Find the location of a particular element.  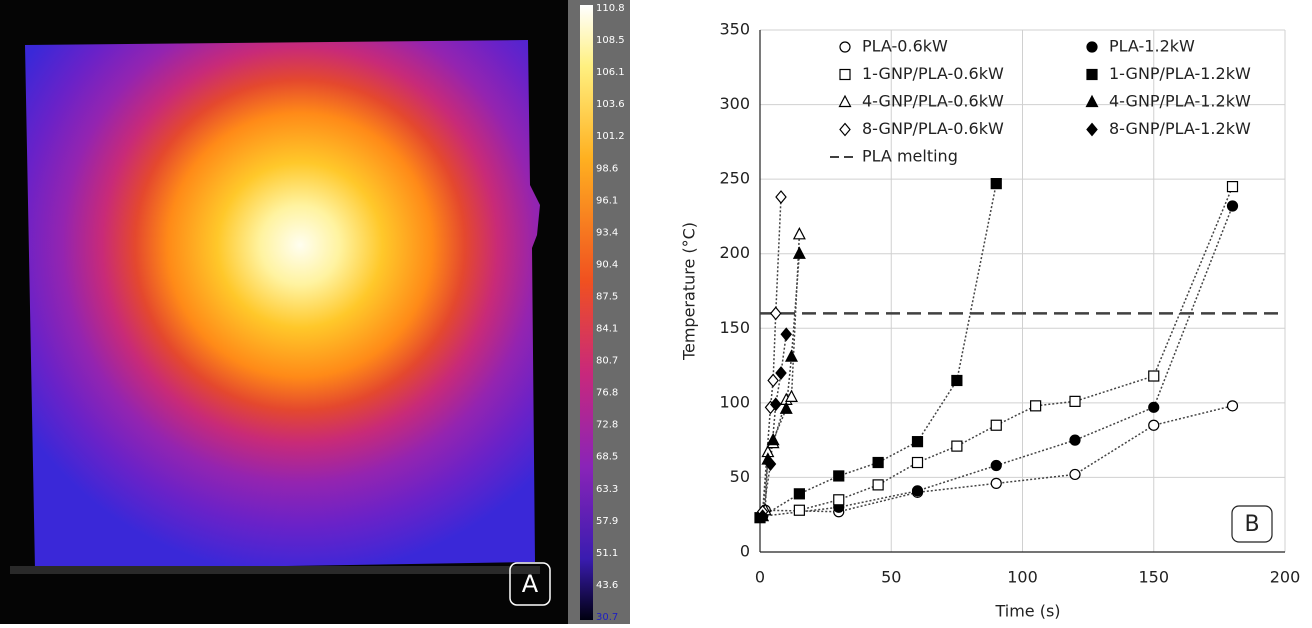

colorbar-tick-label: 43.6 is located at coordinates (607, 585).